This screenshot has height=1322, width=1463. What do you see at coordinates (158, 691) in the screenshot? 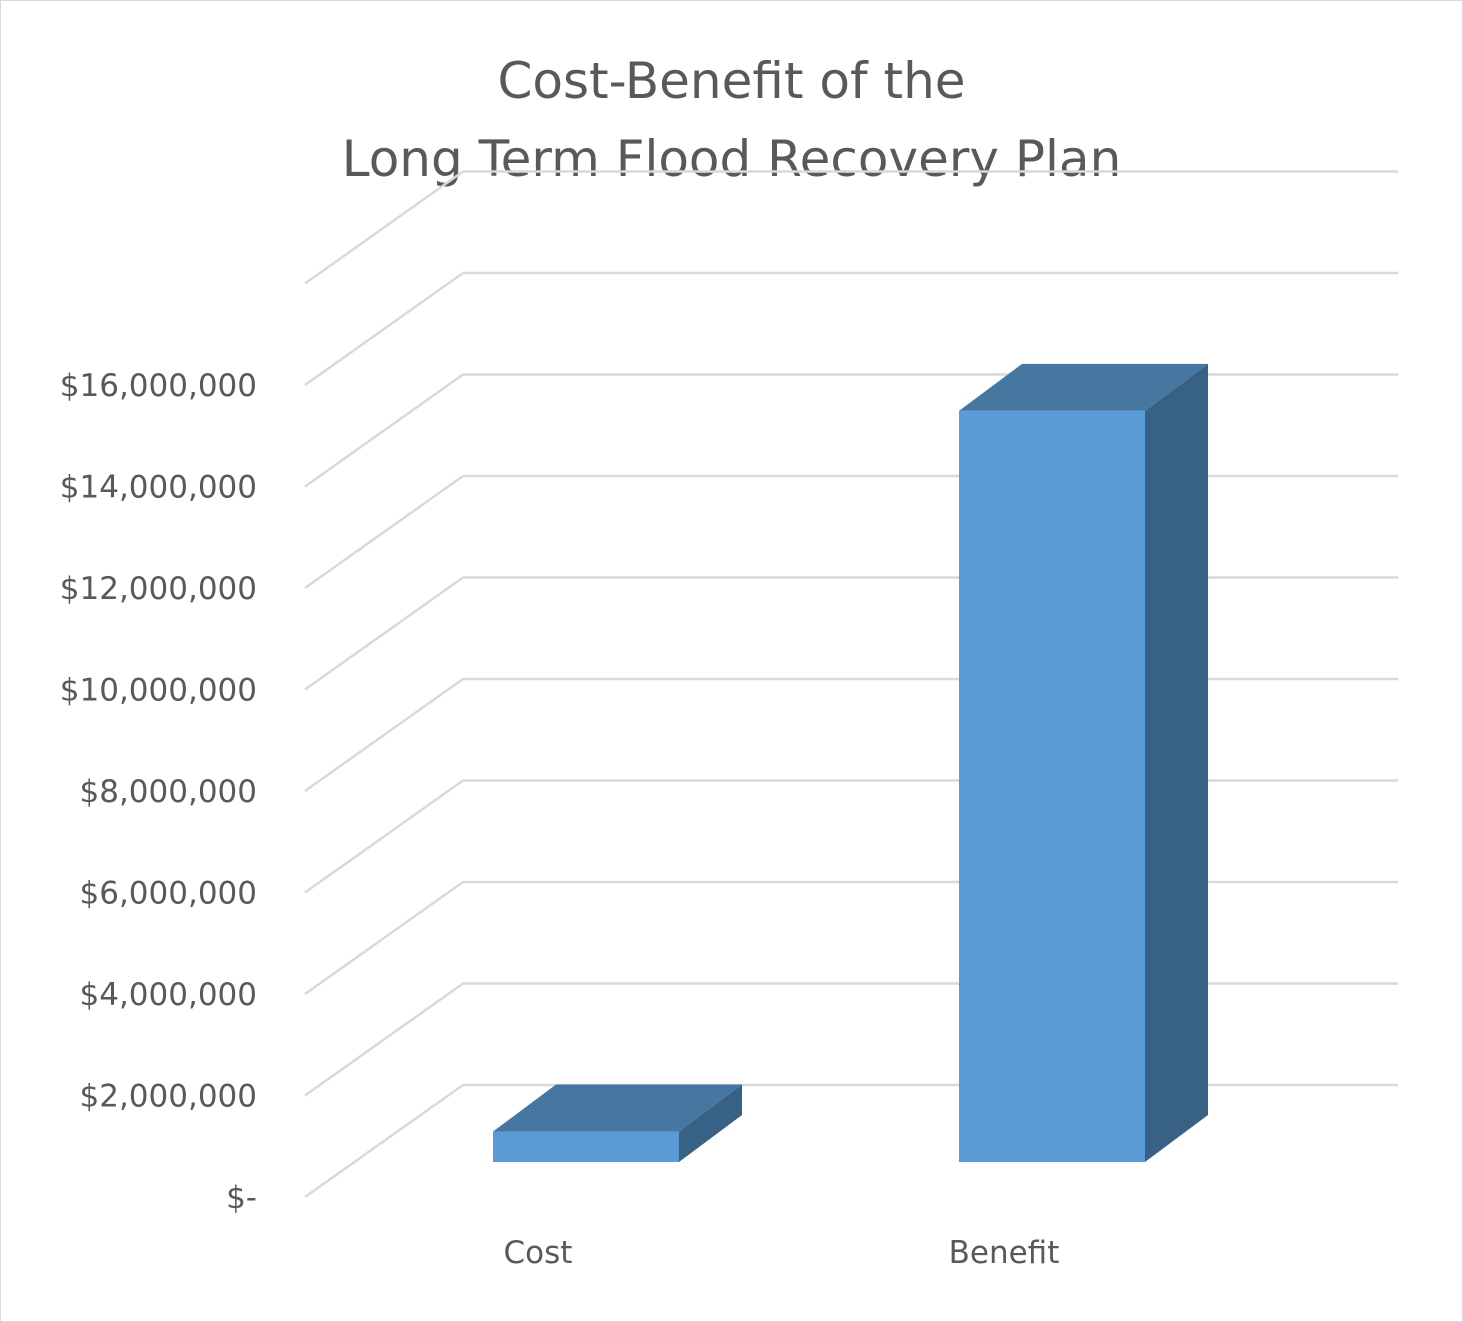
I see `y-tick-label: $10,000,000` at bounding box center [158, 691].